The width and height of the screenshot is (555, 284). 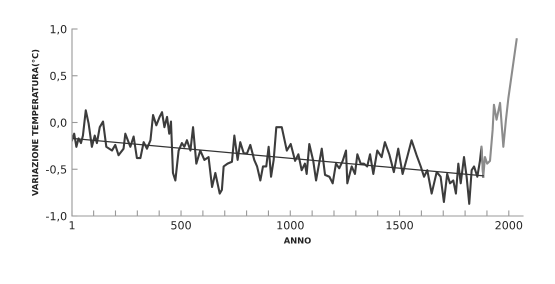 What do you see at coordinates (58, 123) in the screenshot?
I see `y-tick-label: 0,0` at bounding box center [58, 123].